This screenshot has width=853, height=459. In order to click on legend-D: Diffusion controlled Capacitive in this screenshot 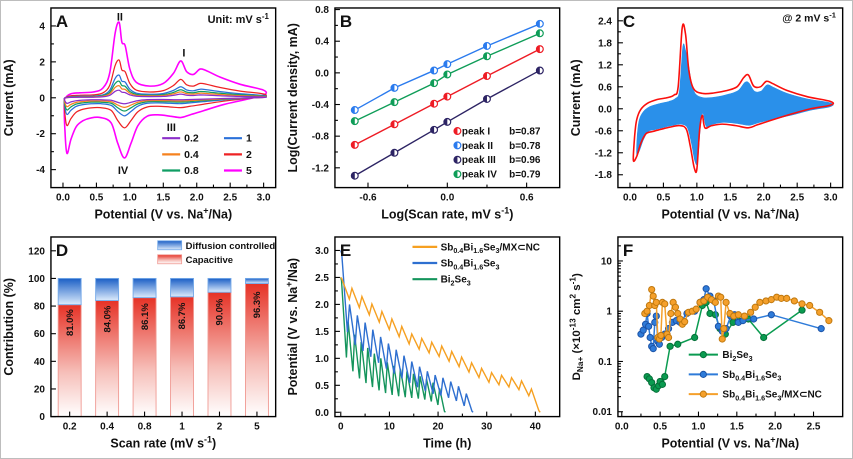, I will do `click(216, 252)`.